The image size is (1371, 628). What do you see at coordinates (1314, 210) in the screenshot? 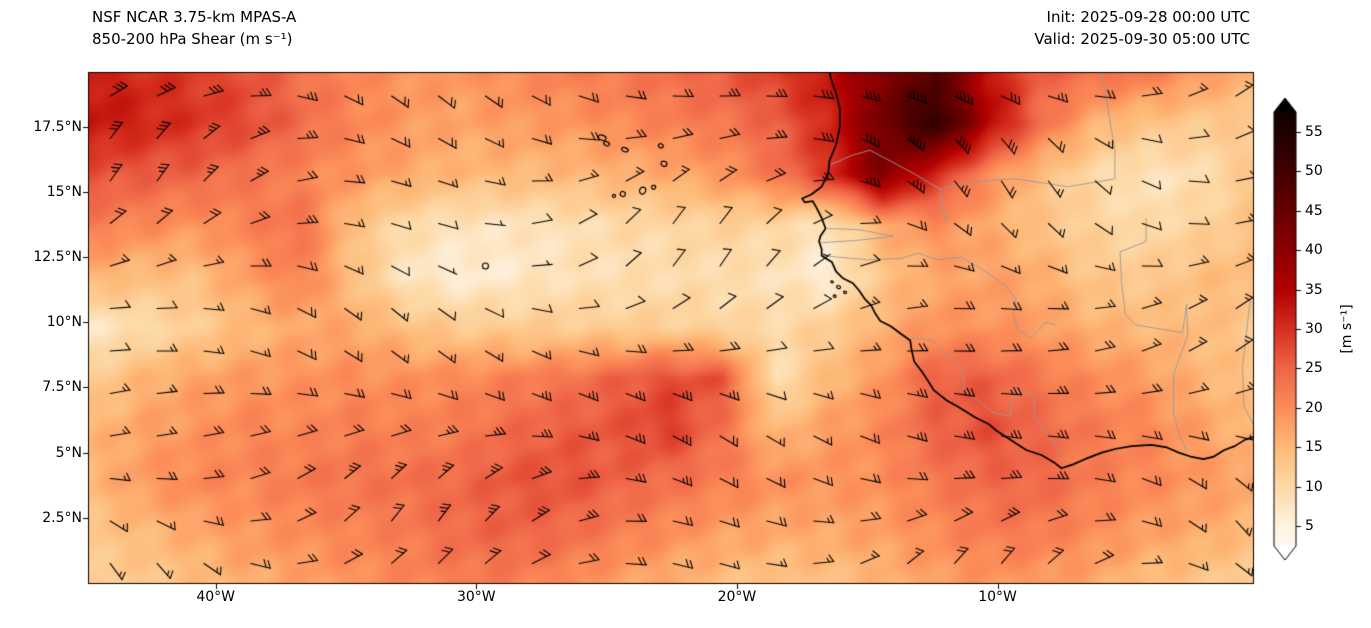
I see `colorbar-tick-label: 45` at bounding box center [1314, 210].